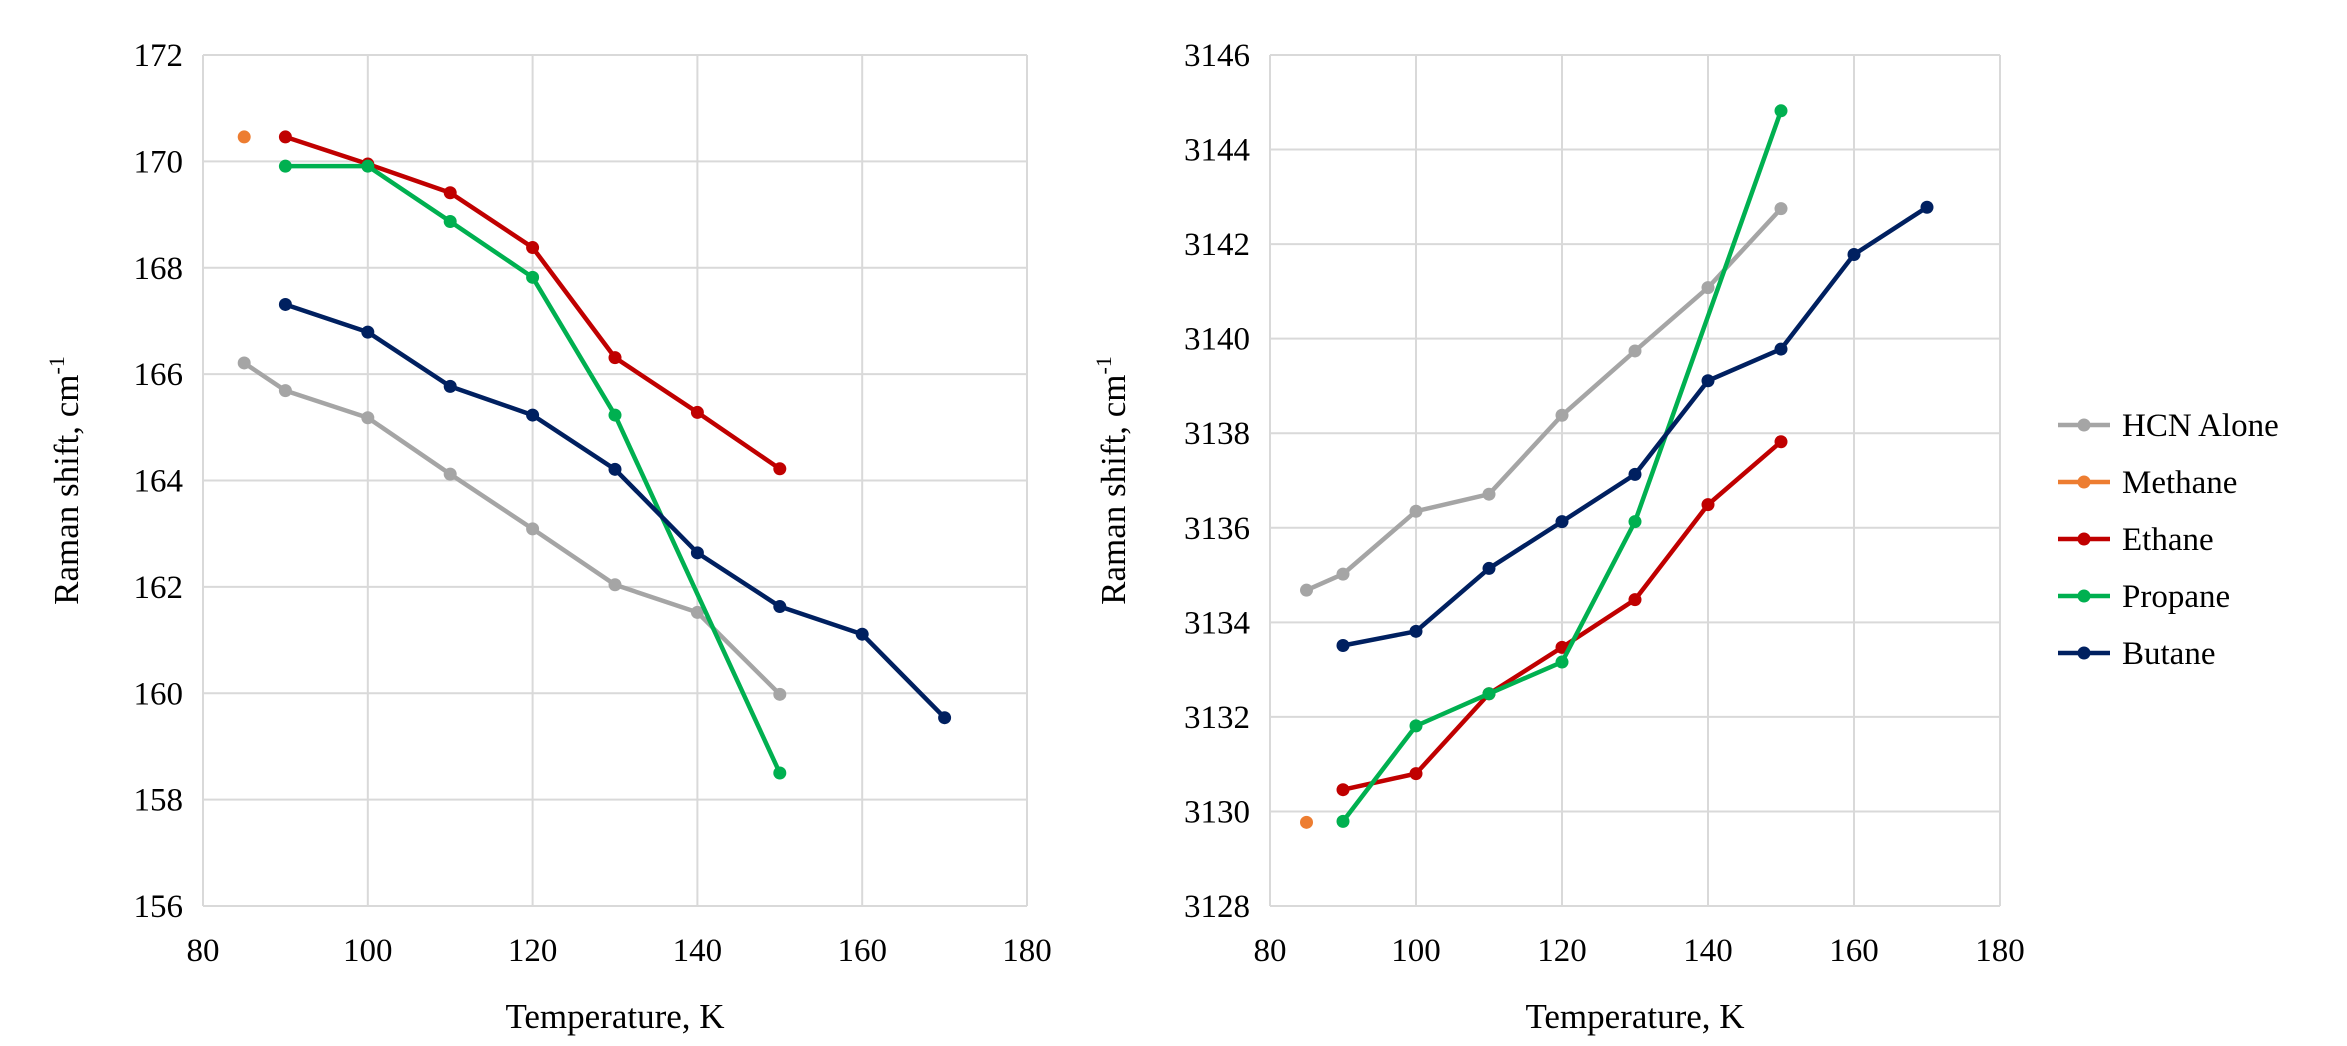 The image size is (2347, 1046). What do you see at coordinates (159, 56) in the screenshot?
I see `y-tick-label: 172` at bounding box center [159, 56].